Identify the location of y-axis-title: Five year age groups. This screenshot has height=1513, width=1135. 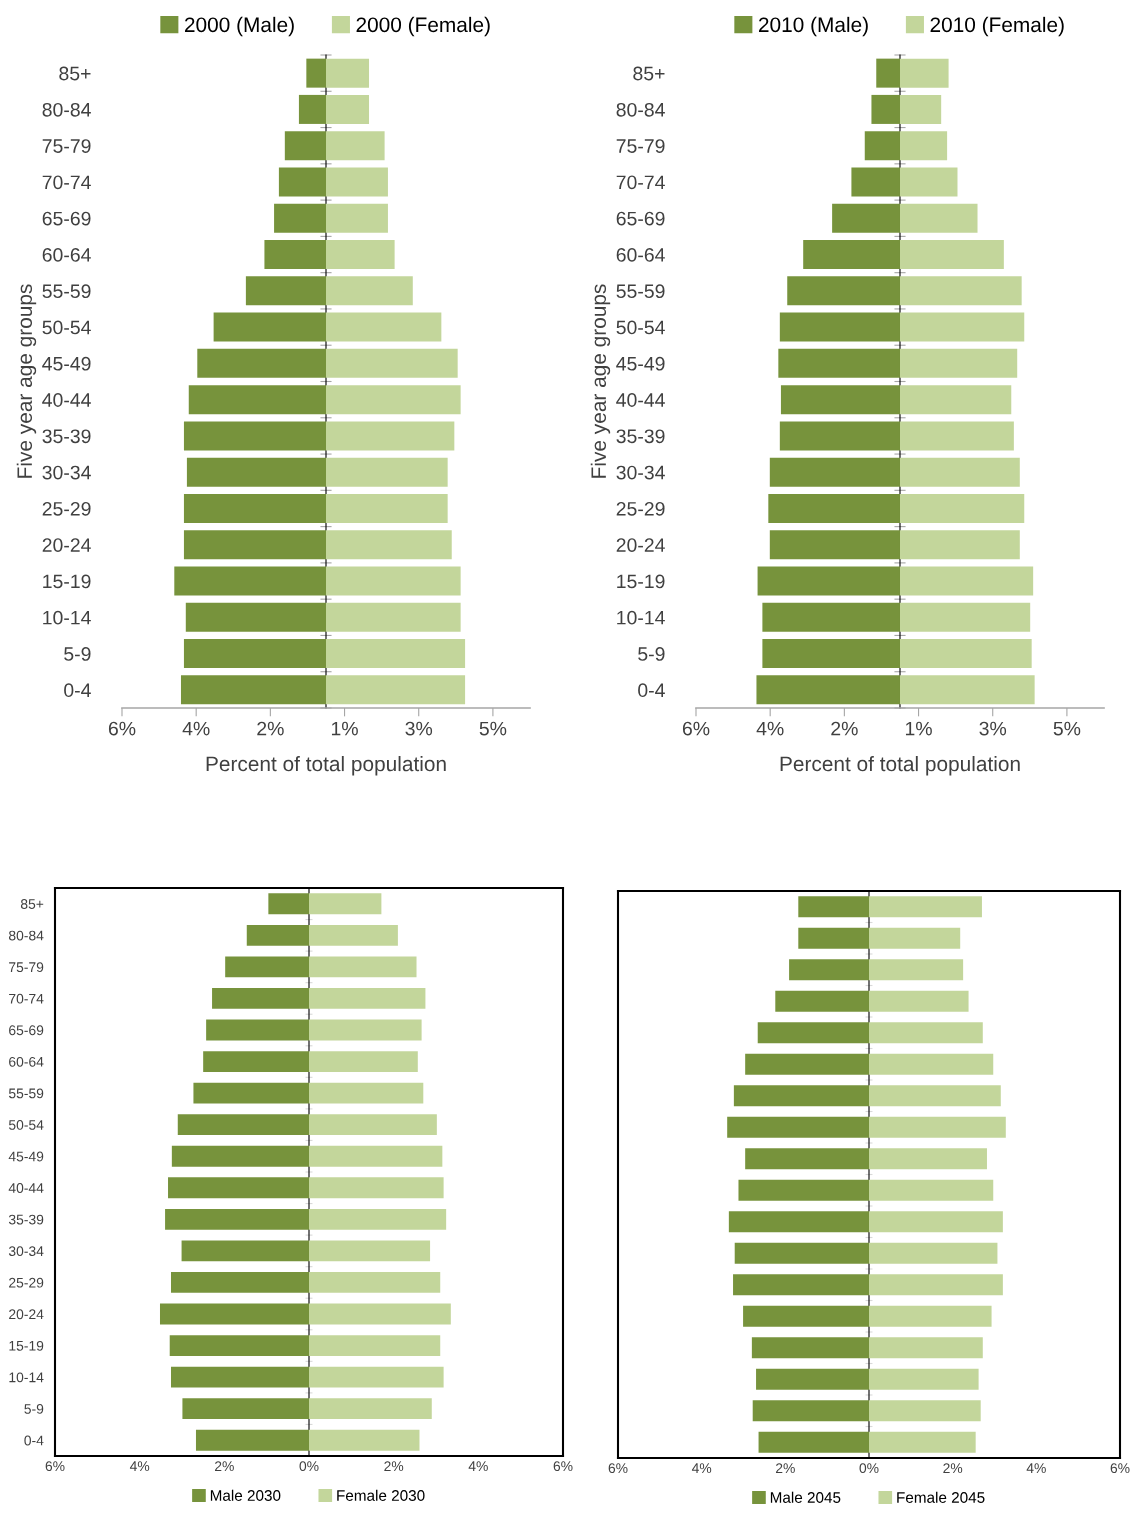
(600, 381).